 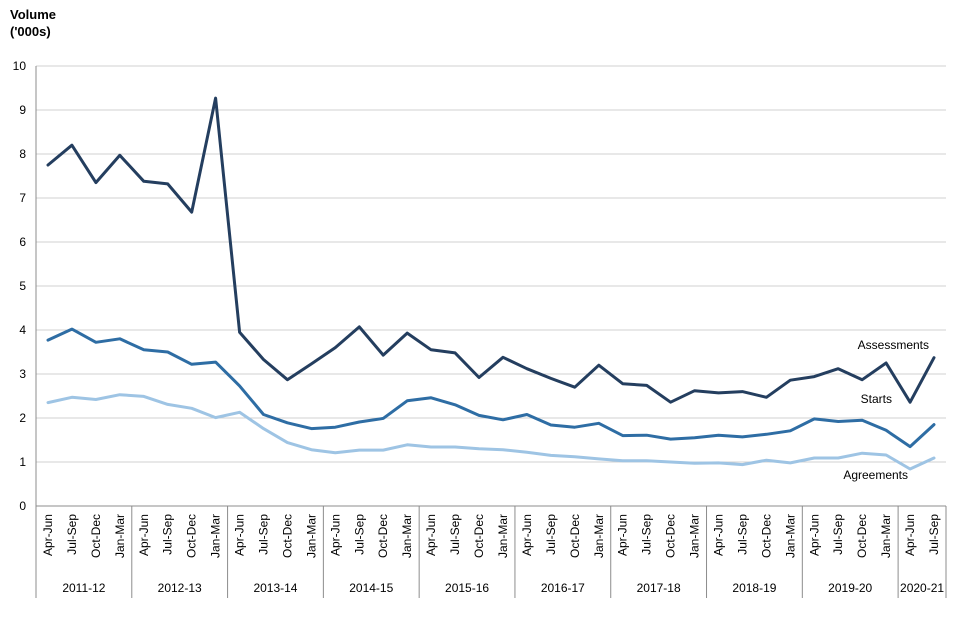 What do you see at coordinates (22, 154) in the screenshot?
I see `y-tick-label: 8` at bounding box center [22, 154].